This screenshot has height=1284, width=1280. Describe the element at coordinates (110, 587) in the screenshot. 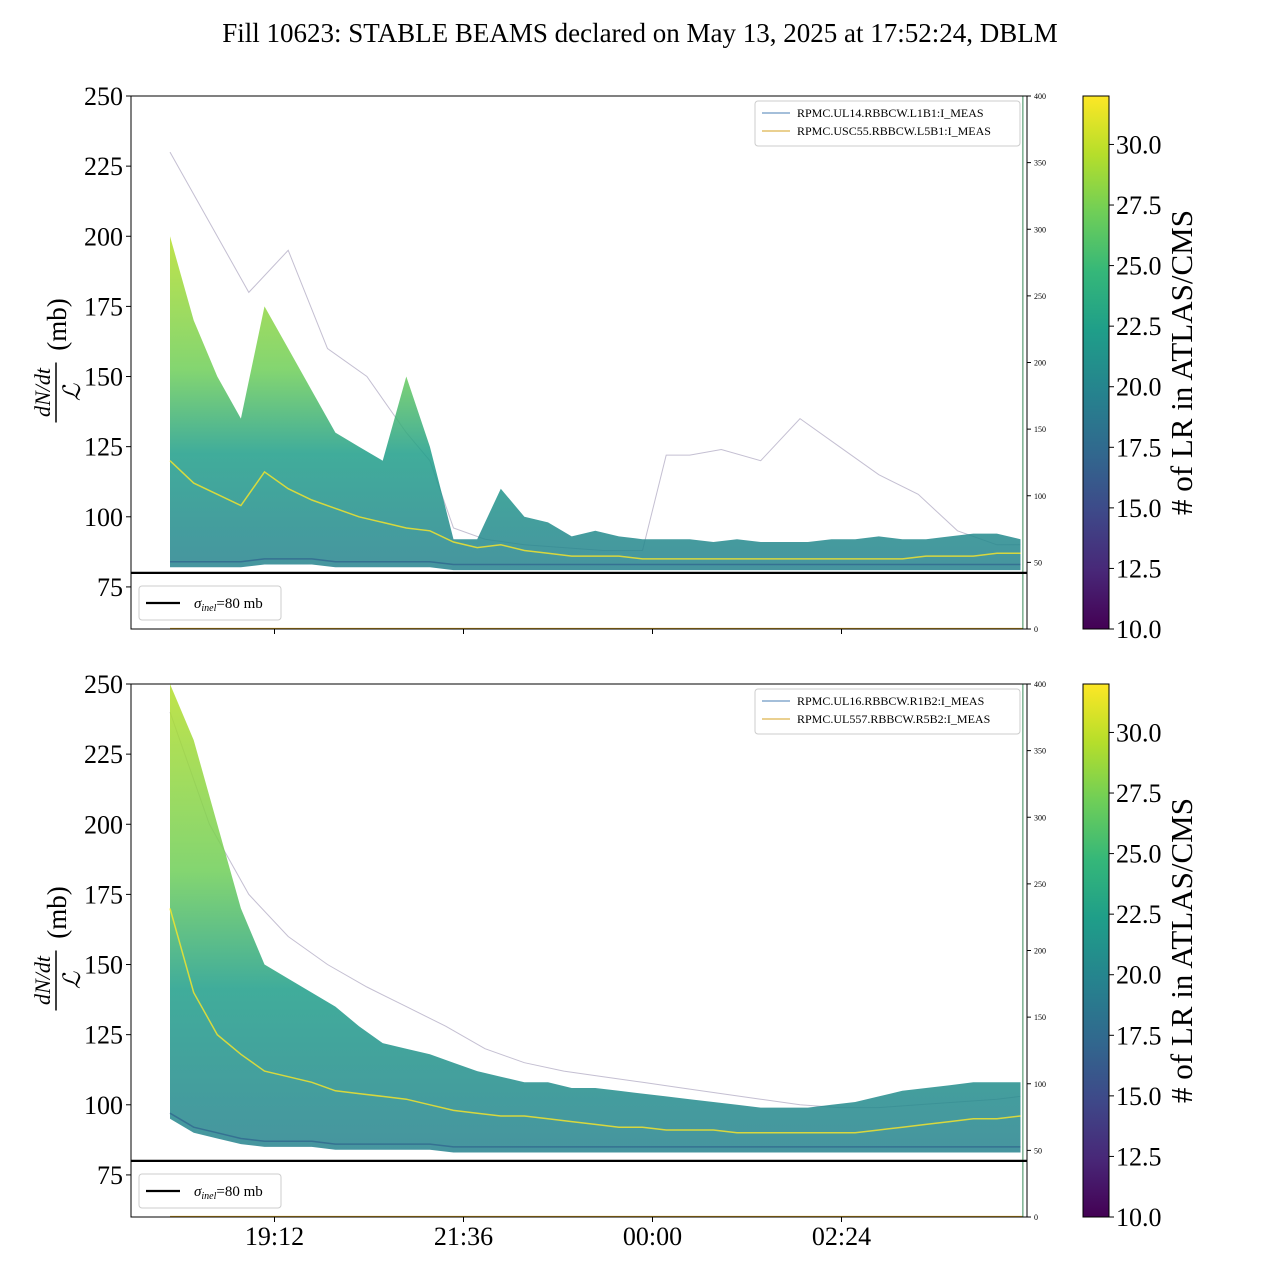

I see `top-panel-ytick-label: 75` at that location.